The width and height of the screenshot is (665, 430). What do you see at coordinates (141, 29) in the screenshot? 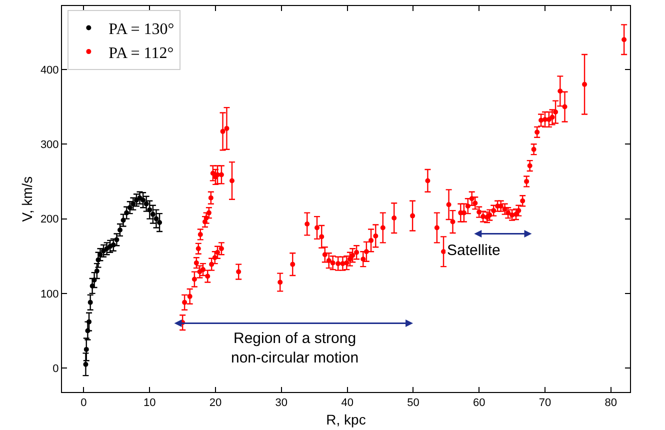
I see `legend-label: PA = 130°` at bounding box center [141, 29].